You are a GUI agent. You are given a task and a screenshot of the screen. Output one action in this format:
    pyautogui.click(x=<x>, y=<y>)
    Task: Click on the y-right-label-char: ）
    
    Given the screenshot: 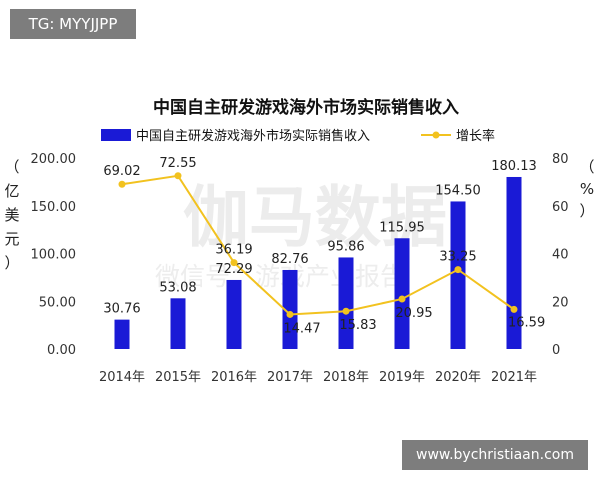 What is the action you would take?
    pyautogui.click(x=586, y=211)
    